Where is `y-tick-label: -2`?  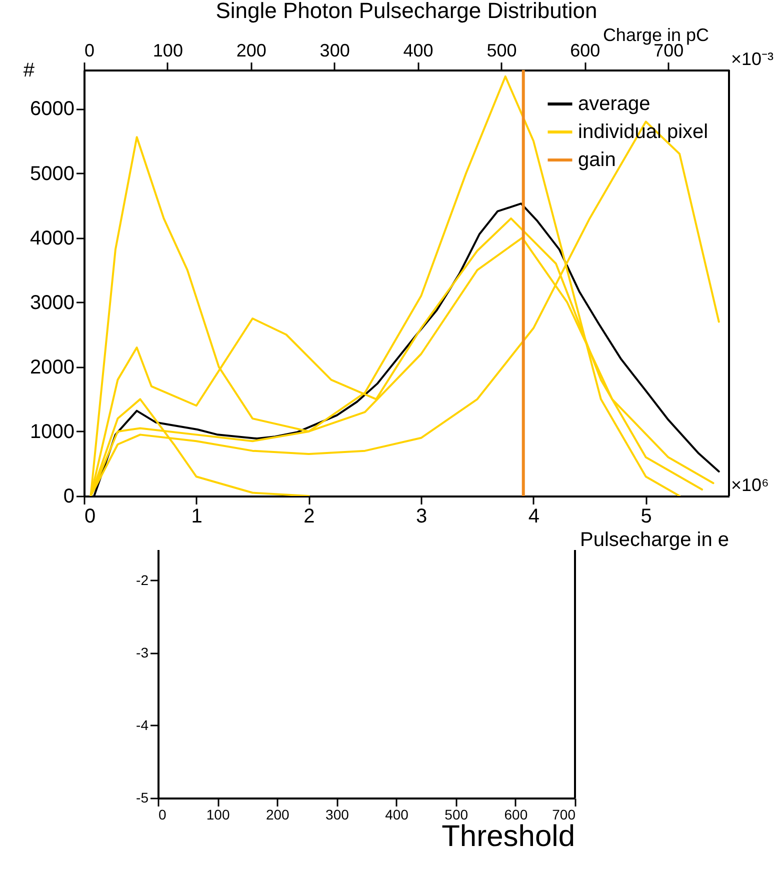 y-tick-label: -2 is located at coordinates (142, 580).